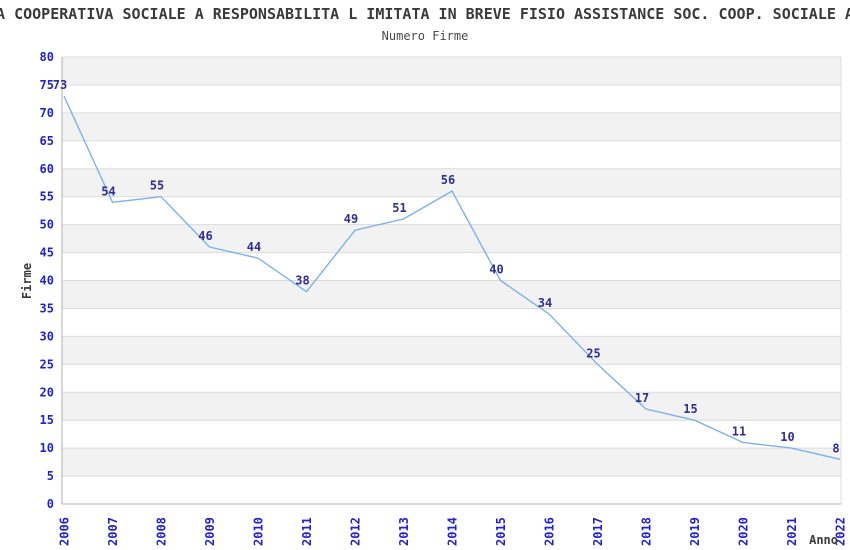 The width and height of the screenshot is (850, 550). Describe the element at coordinates (47, 85) in the screenshot. I see `y-tick-label: 75` at that location.